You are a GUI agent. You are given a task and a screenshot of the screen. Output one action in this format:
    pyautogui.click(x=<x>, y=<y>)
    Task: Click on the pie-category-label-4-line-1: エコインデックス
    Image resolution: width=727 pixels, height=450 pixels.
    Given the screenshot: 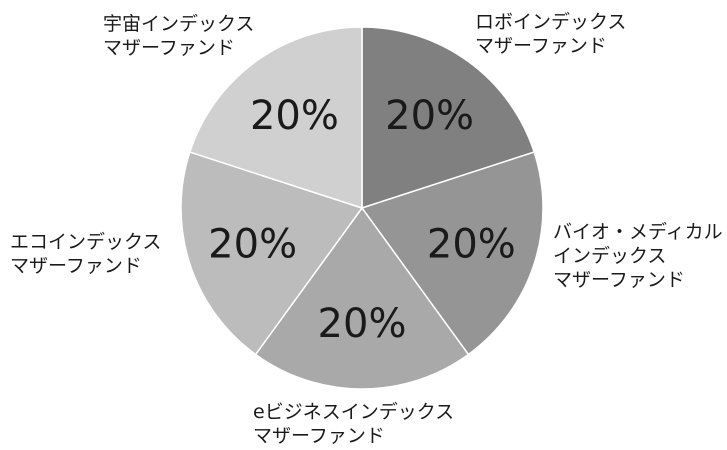 What is the action you would take?
    pyautogui.click(x=85, y=242)
    